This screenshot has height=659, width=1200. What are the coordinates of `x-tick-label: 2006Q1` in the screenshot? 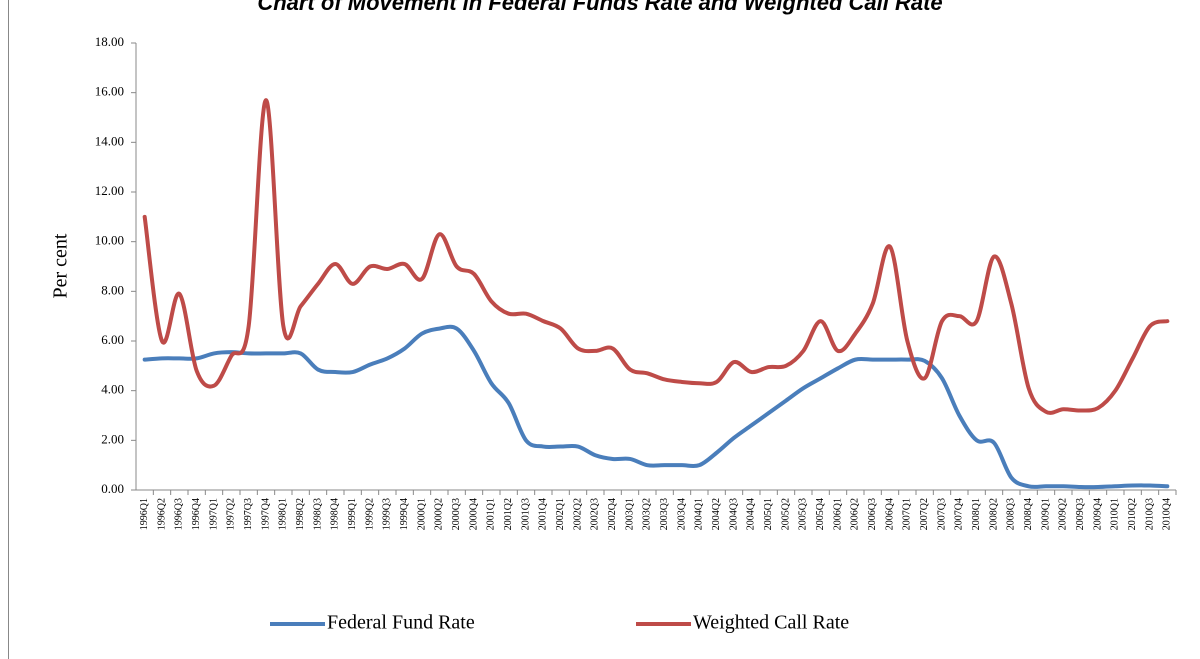 It's located at (837, 514).